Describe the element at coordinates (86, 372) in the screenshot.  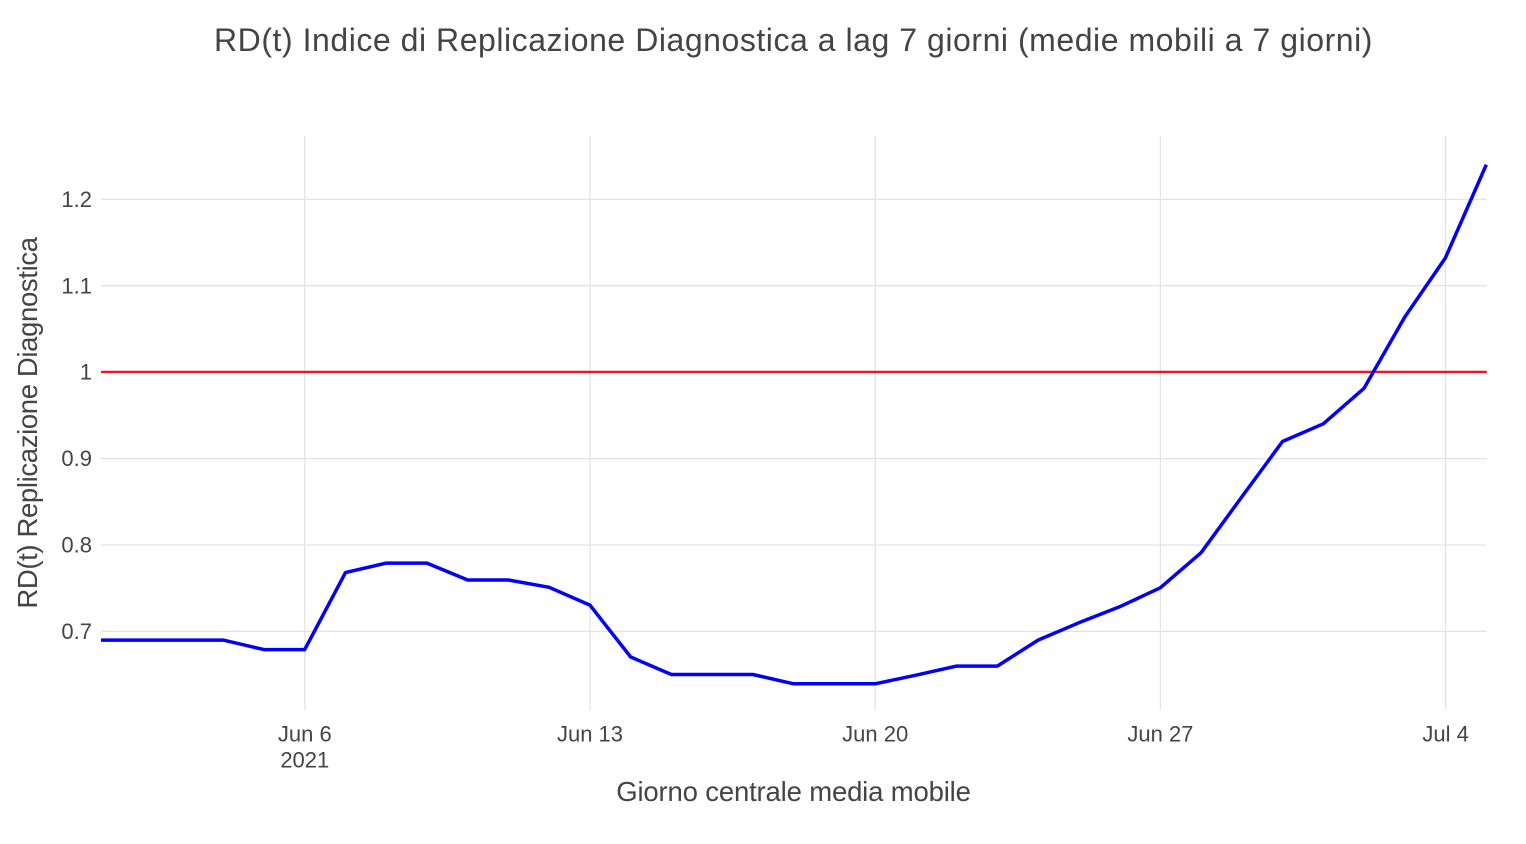
I see `svg-text: 1` at that location.